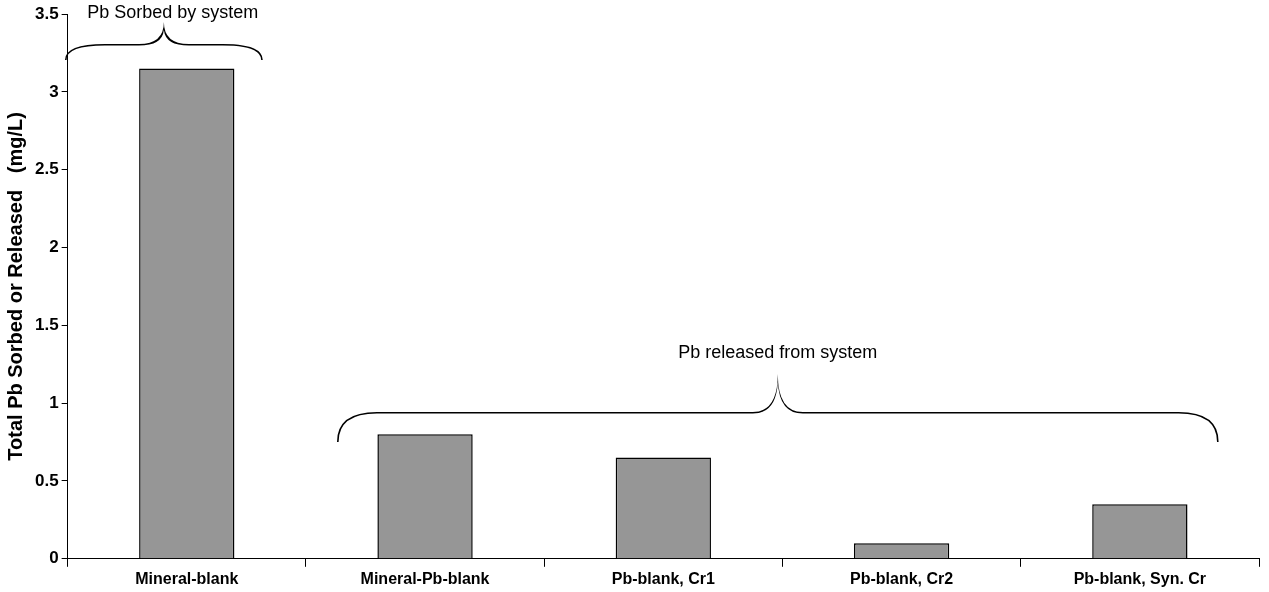  What do you see at coordinates (14, 286) in the screenshot?
I see `y-axis-title: Total Pb Sorbed or Released (mg/L)` at bounding box center [14, 286].